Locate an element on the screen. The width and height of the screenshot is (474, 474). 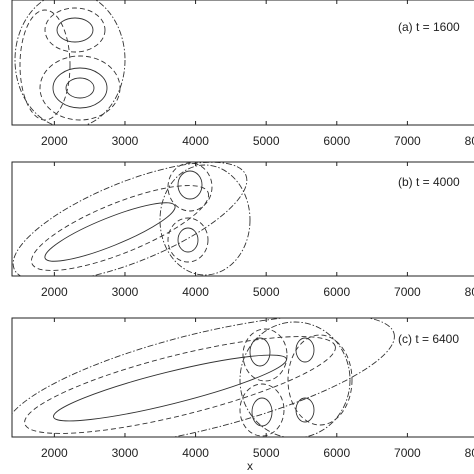
panel-annotation: (c) t = 6400 is located at coordinates (428, 339).